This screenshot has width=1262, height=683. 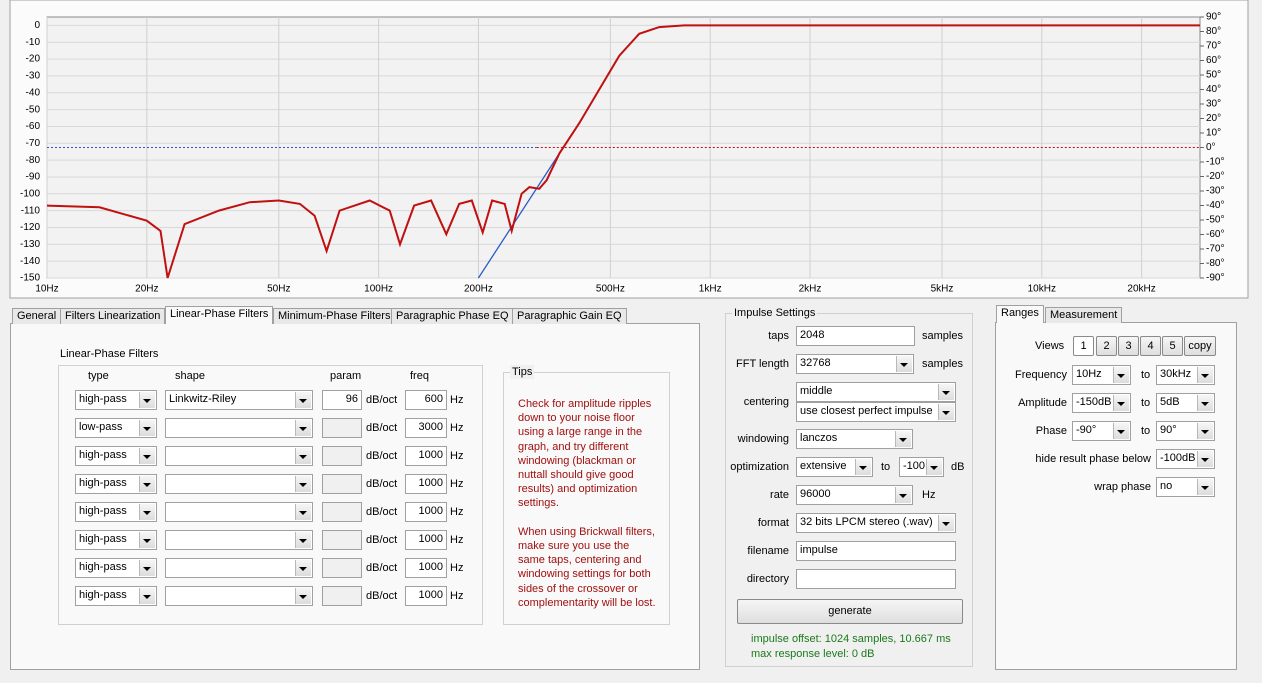 What do you see at coordinates (239, 400) in the screenshot?
I see `shape-select: Linkwitz-Riley` at bounding box center [239, 400].